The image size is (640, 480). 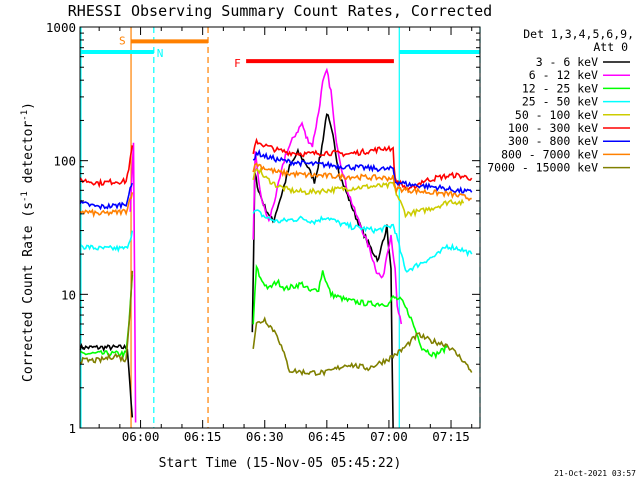 I want to click on y-tick-label: 100, so click(x=64, y=161).